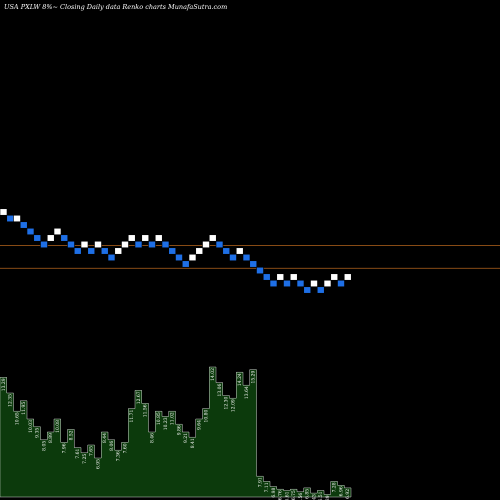 This screenshot has height=500, width=500. Describe the element at coordinates (173, 418) in the screenshot. I see `volume-label: 11.02` at that location.